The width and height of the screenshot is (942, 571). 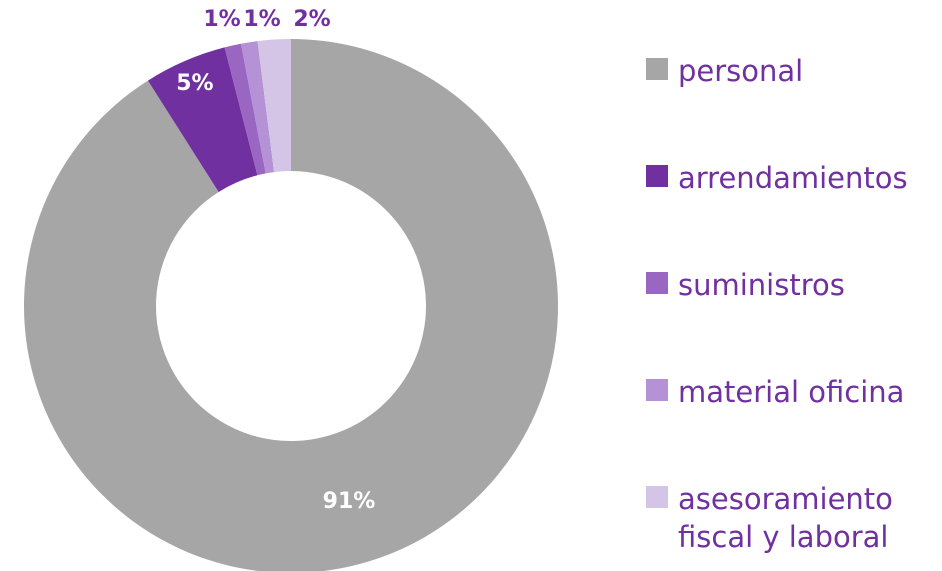 I want to click on legend-item: material oficina, so click(x=793, y=392).